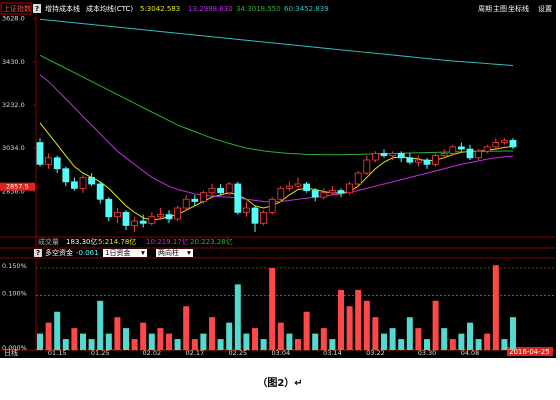 This screenshot has width=560, height=400. Describe the element at coordinates (500, 8) in the screenshot. I see `menu: 主图` at that location.